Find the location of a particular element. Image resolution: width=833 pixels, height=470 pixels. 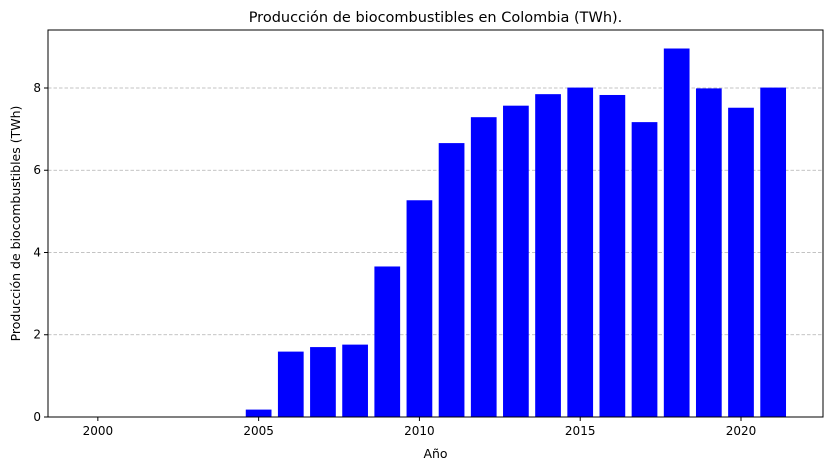

bar-2007 is located at coordinates (323, 382).